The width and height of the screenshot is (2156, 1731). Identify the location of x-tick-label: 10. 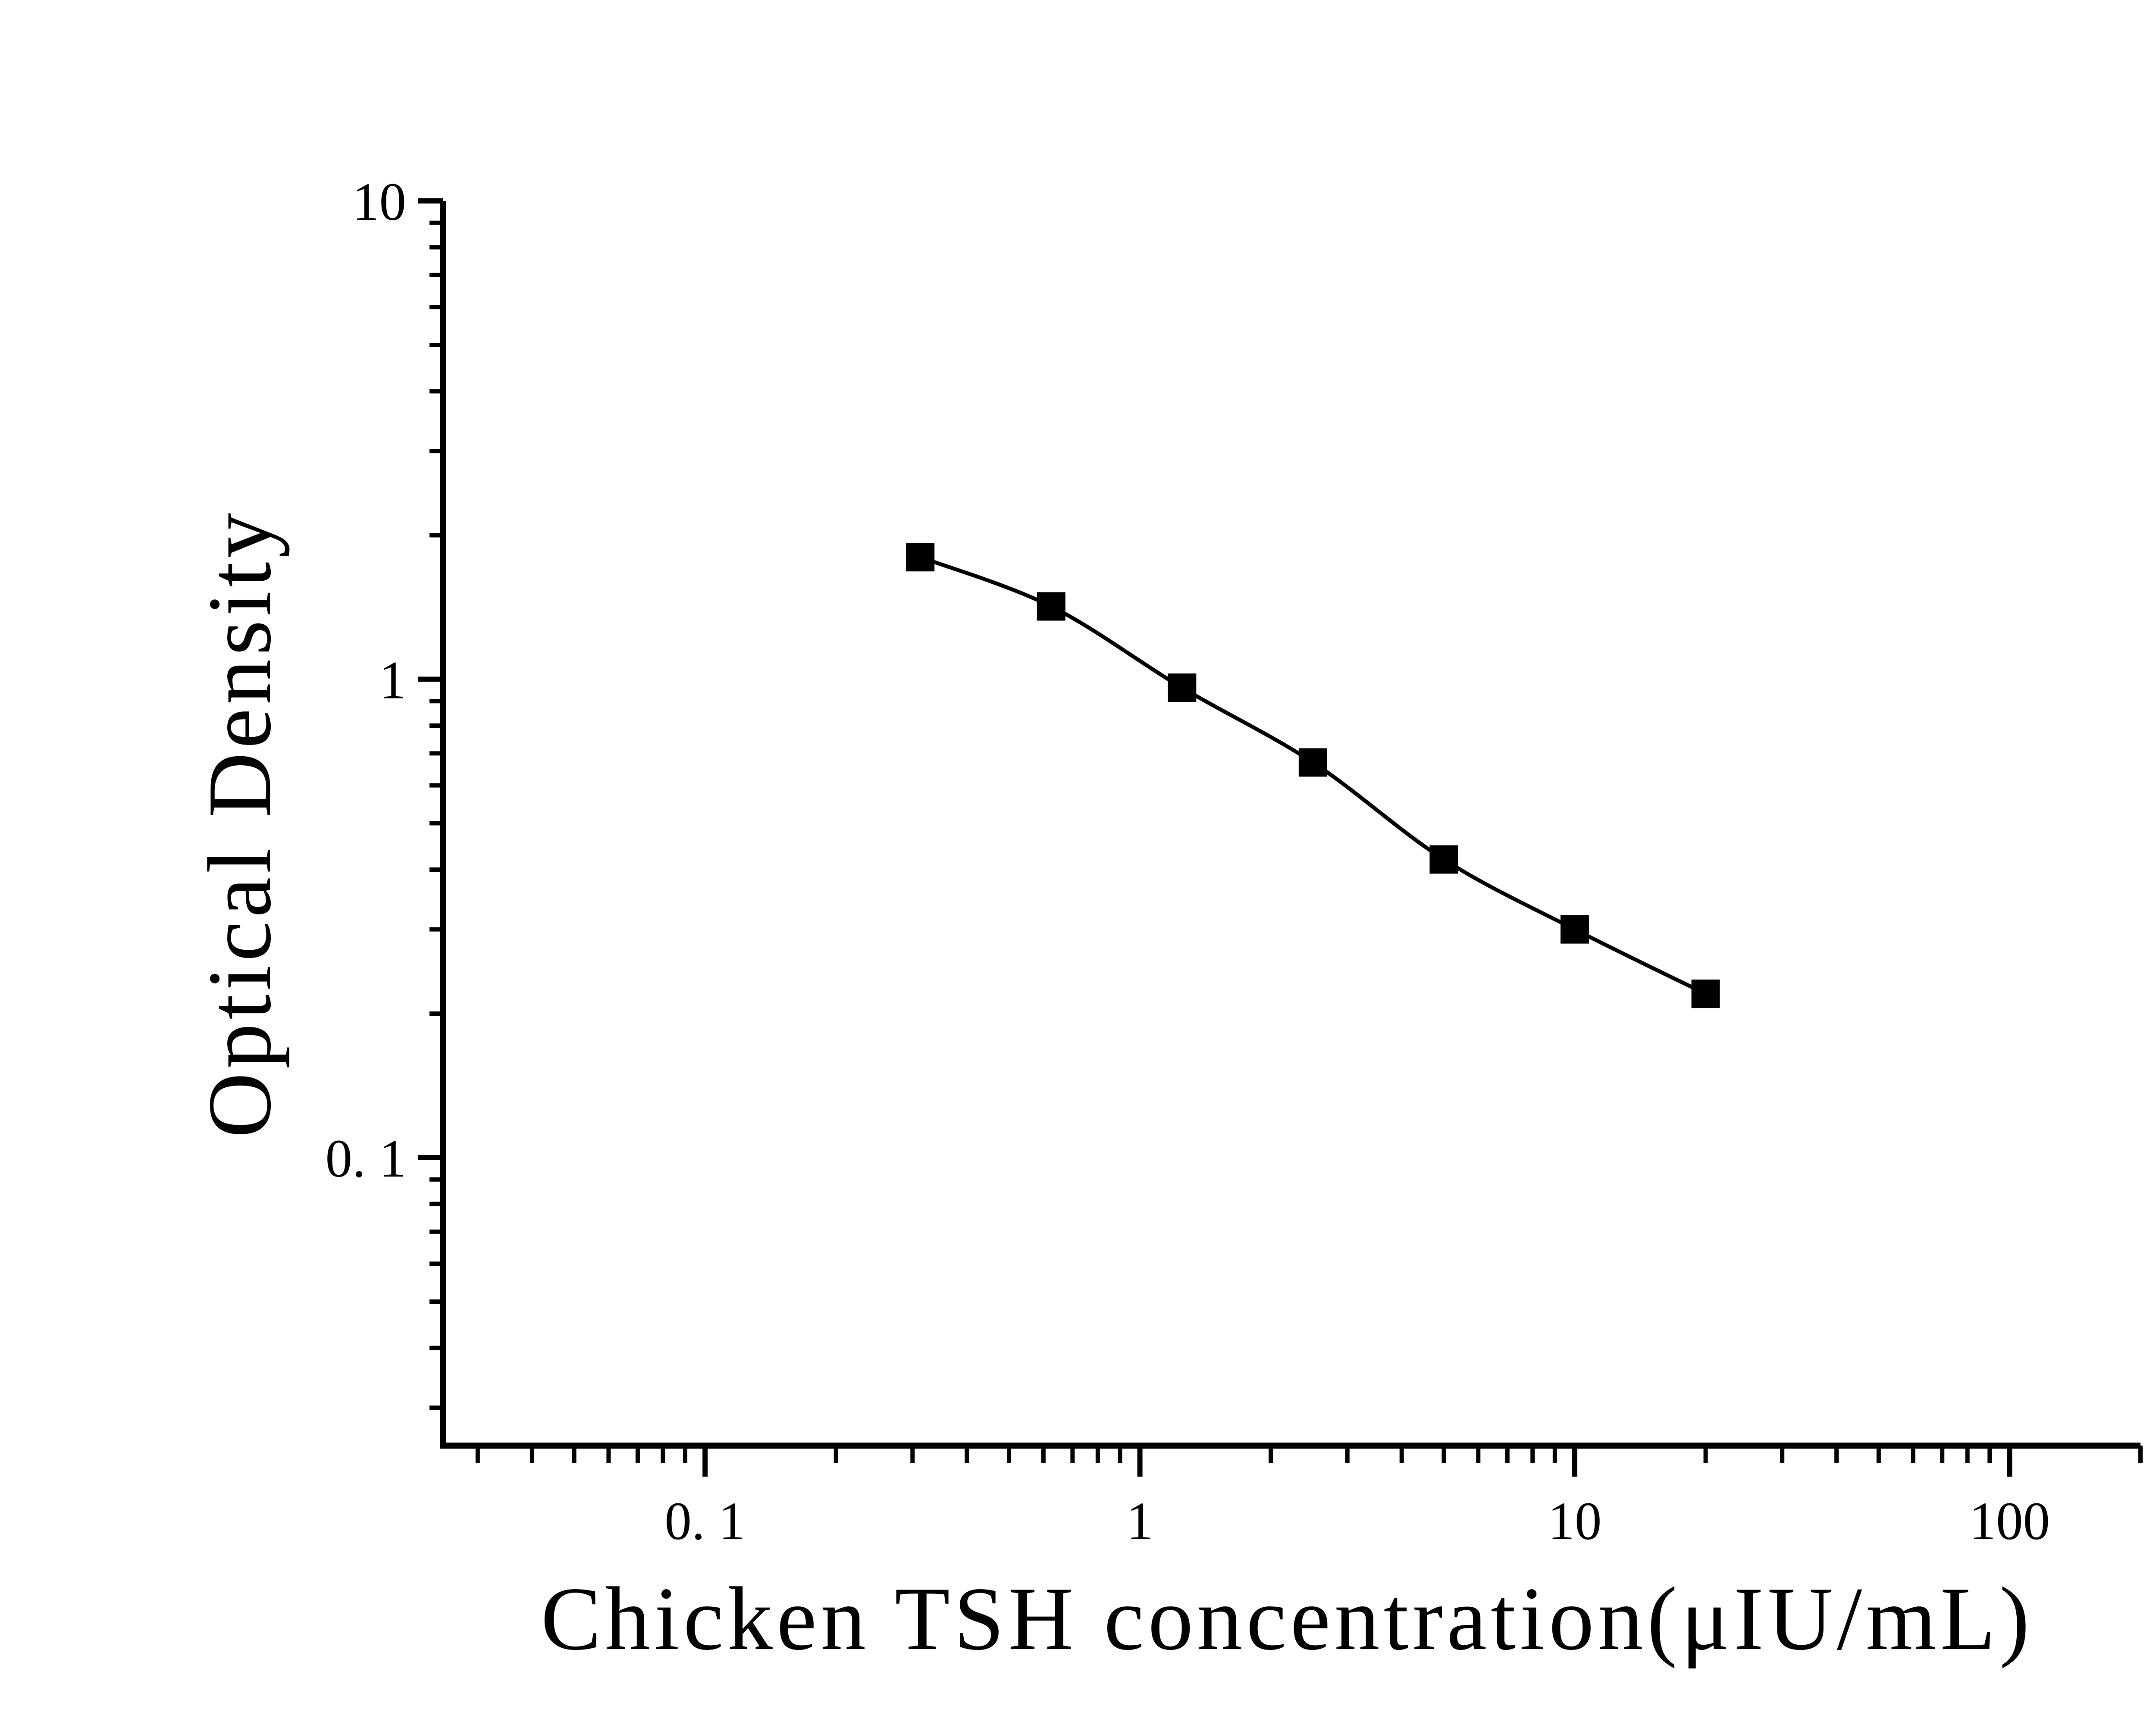
(1575, 1521).